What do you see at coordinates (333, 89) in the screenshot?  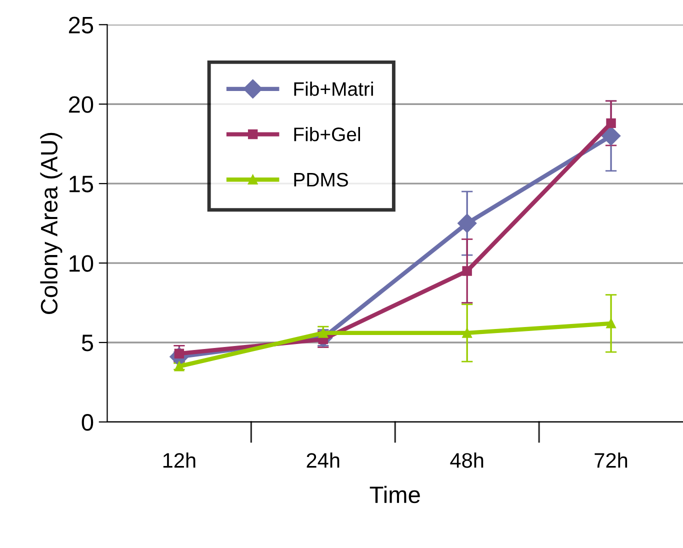 I see `legend-label: Fib+Matri` at bounding box center [333, 89].